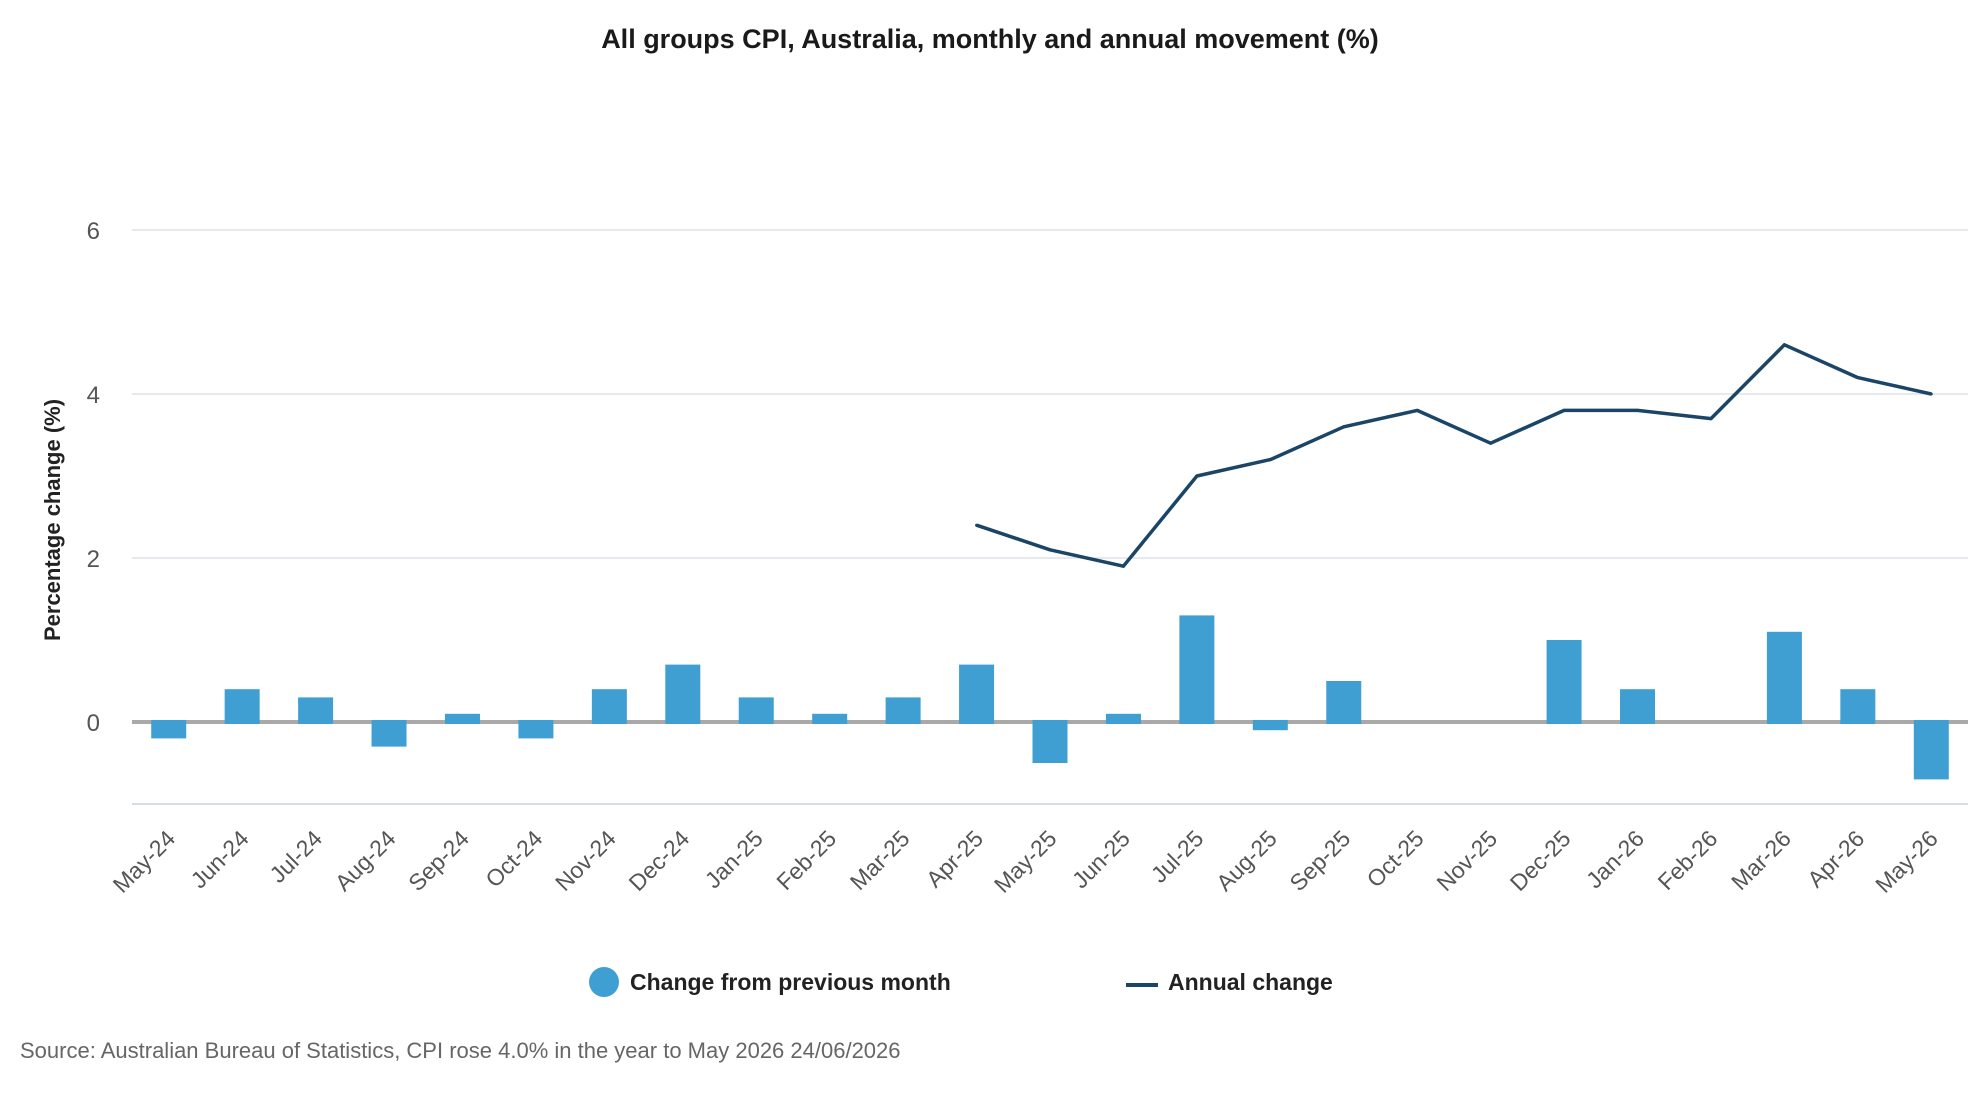  What do you see at coordinates (1466, 860) in the screenshot?
I see `x-tick-label: Nov-25` at bounding box center [1466, 860].